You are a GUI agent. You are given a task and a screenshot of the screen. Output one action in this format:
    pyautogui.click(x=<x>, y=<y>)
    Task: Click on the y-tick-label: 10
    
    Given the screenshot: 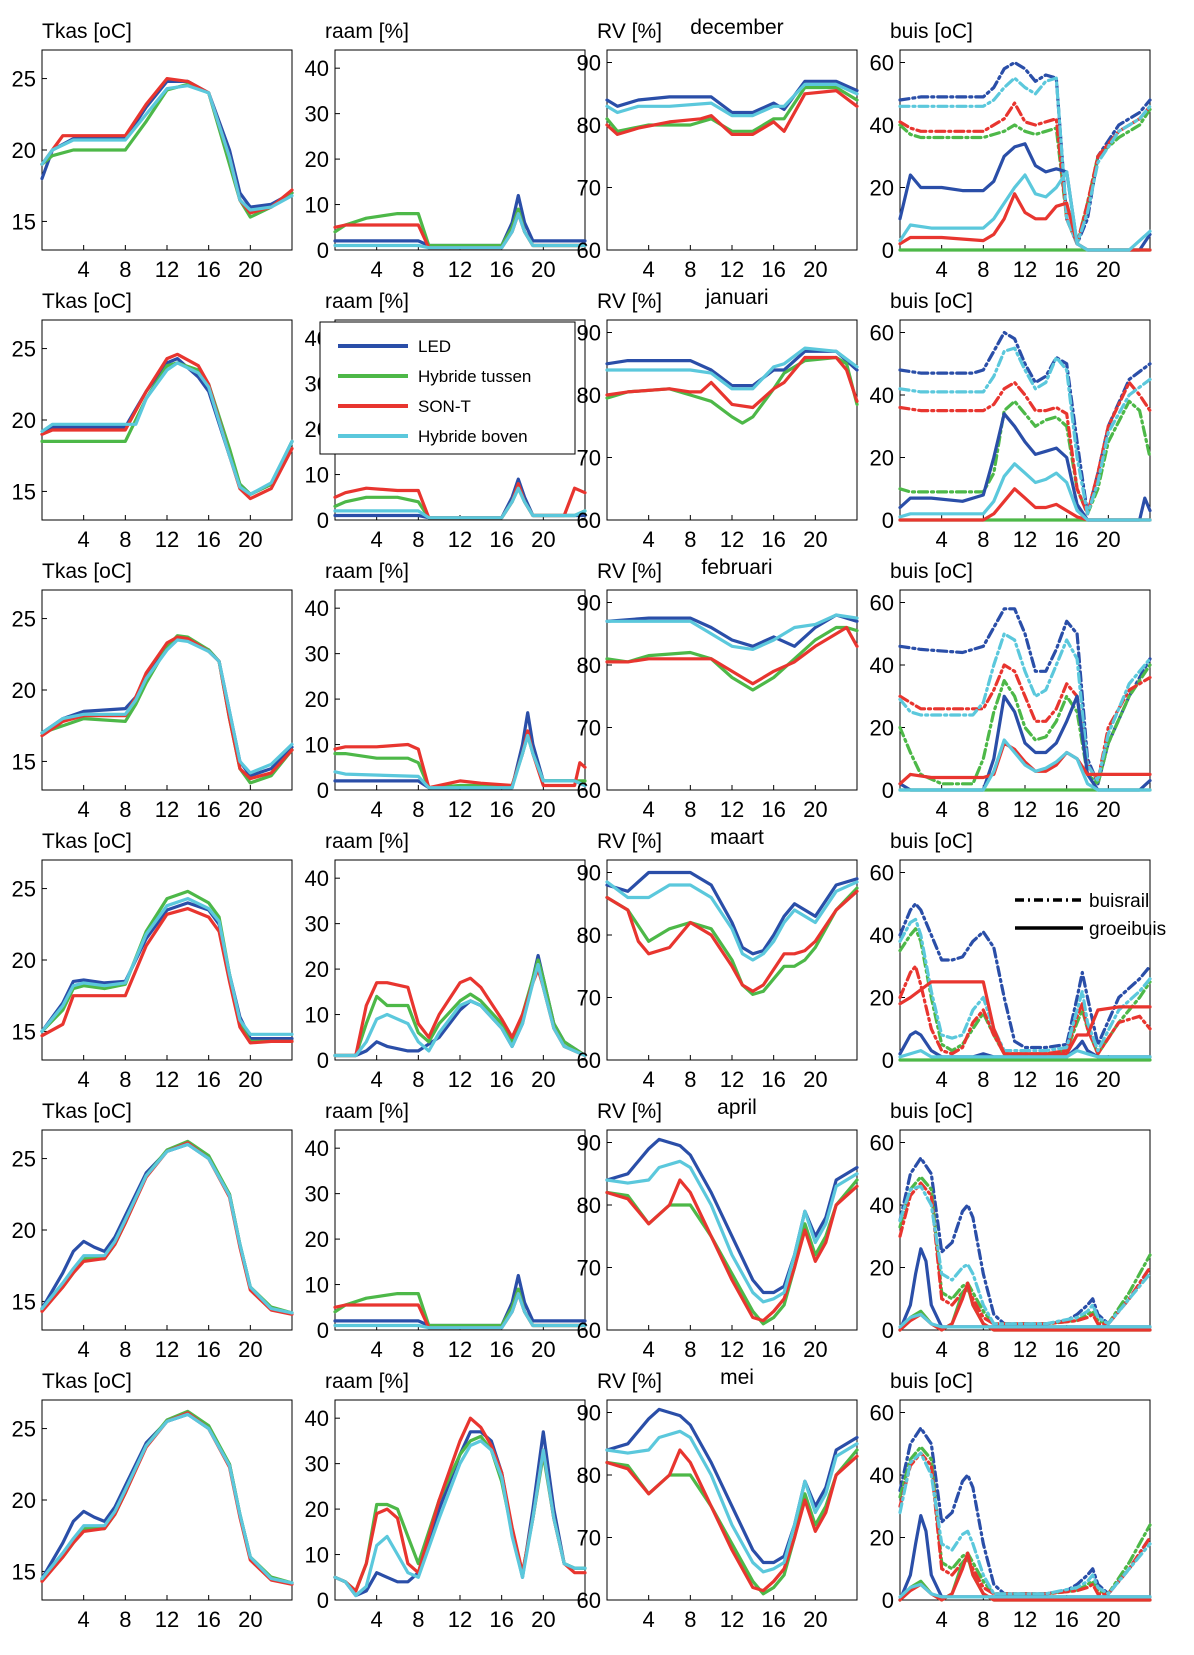 What is the action you would take?
    pyautogui.click(x=317, y=475)
    